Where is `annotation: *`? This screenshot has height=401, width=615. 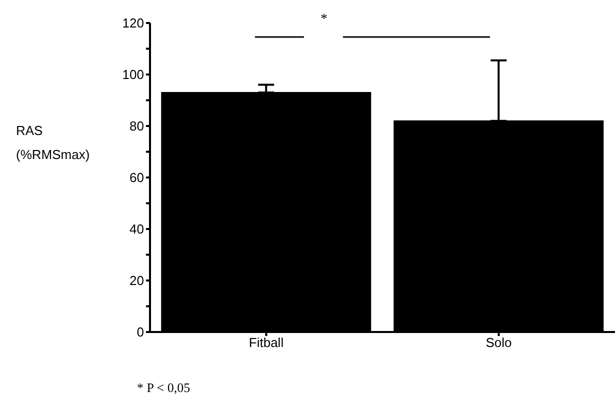
annotation: * is located at coordinates (324, 19).